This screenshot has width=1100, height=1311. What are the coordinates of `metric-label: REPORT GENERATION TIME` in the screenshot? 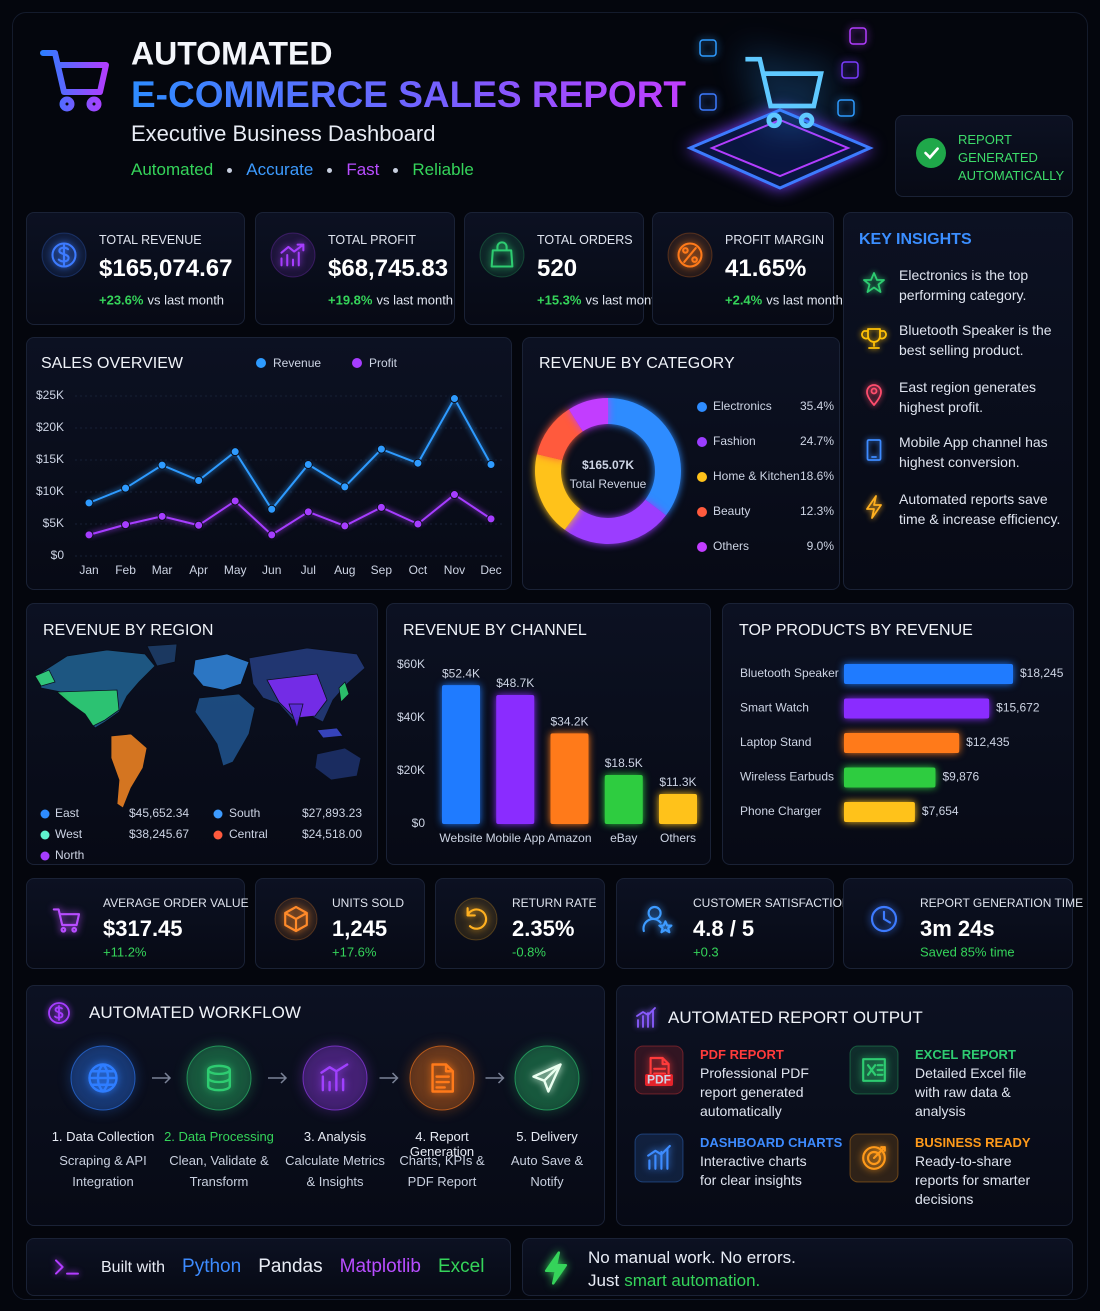 It's located at (1002, 903).